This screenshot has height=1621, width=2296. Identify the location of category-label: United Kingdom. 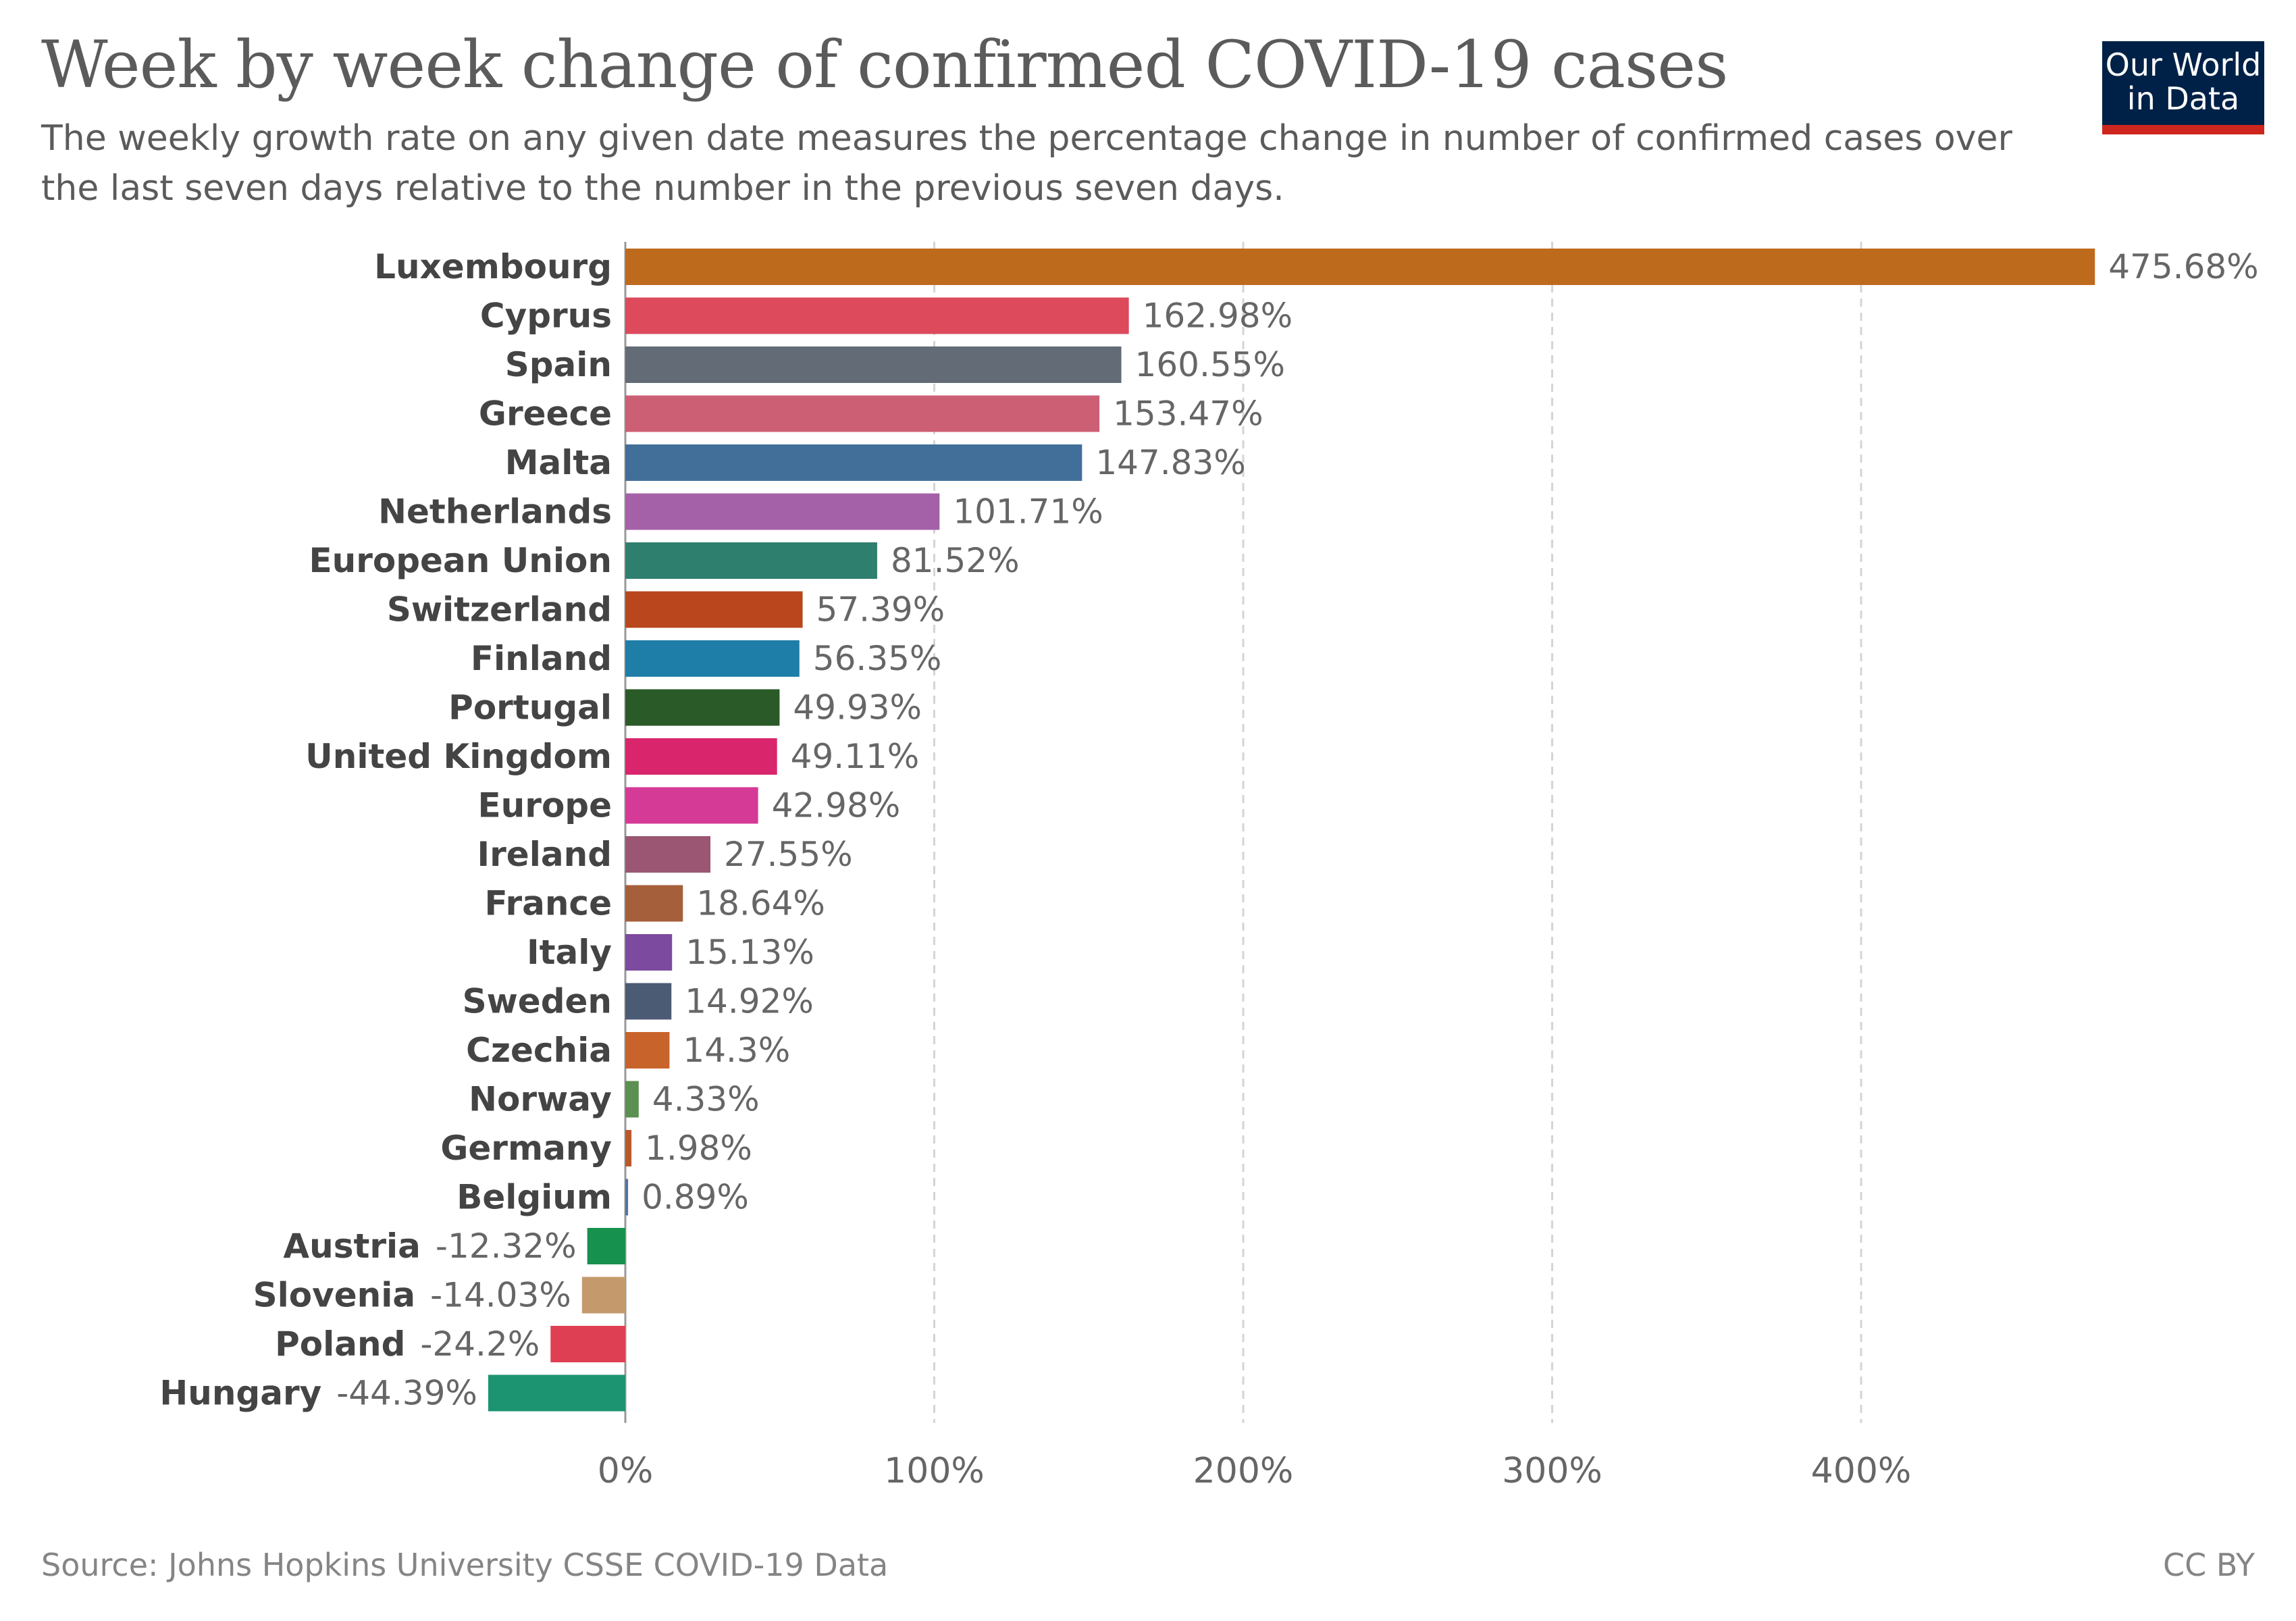
(458, 756).